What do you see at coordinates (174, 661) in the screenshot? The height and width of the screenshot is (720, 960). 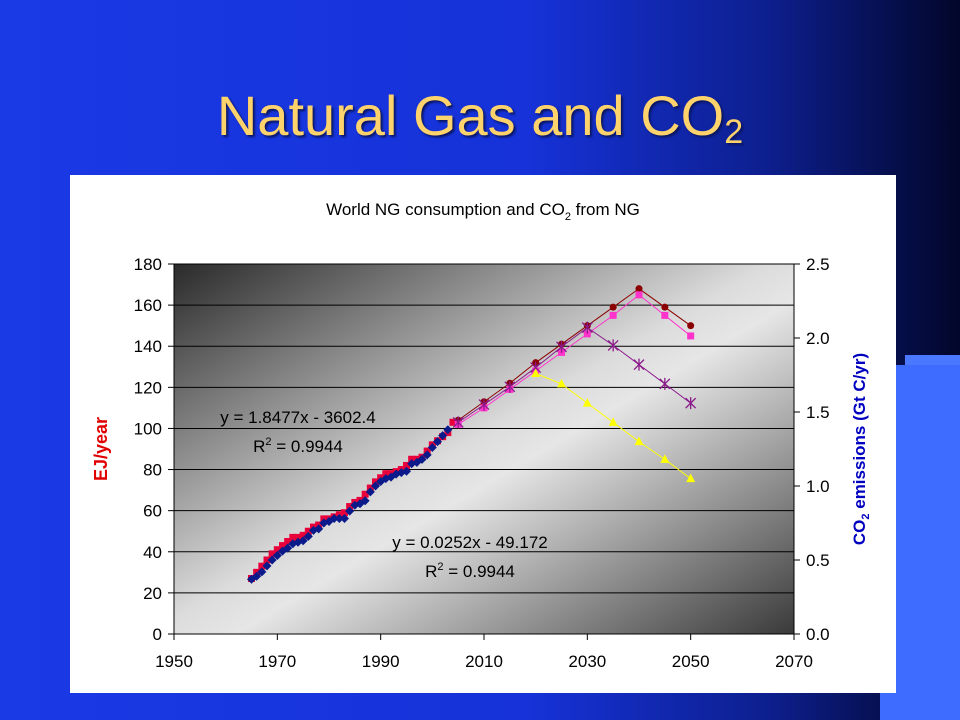 I see `x-tick-label: 1950` at bounding box center [174, 661].